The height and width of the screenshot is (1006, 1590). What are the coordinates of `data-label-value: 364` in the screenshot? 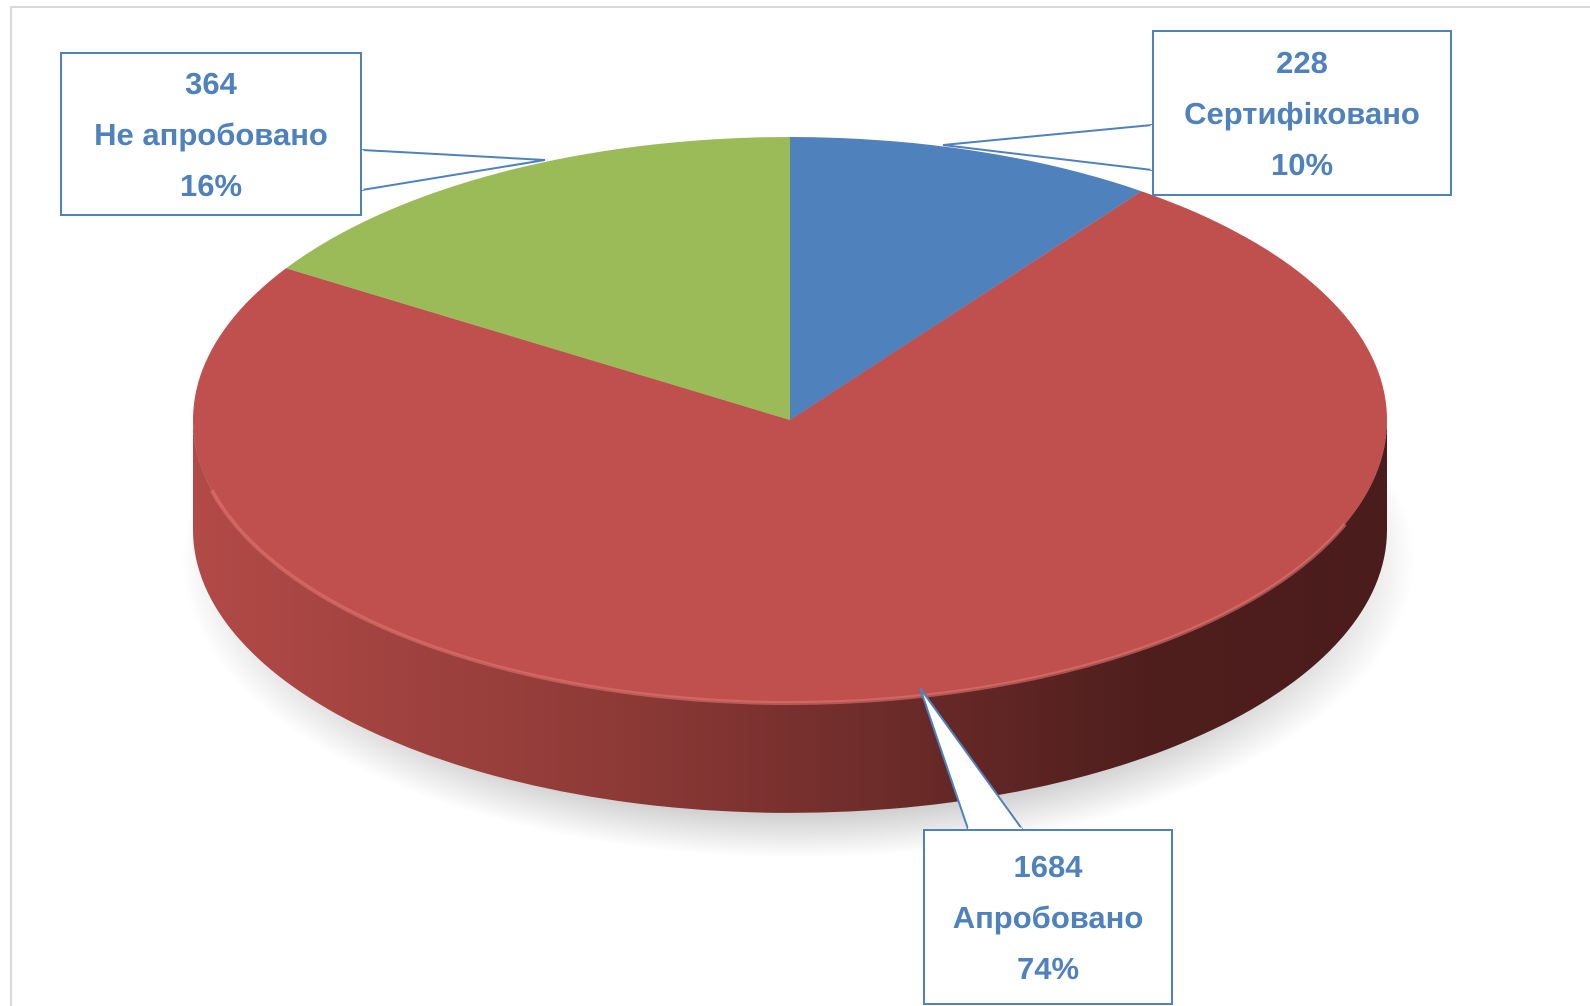 It's located at (211, 83).